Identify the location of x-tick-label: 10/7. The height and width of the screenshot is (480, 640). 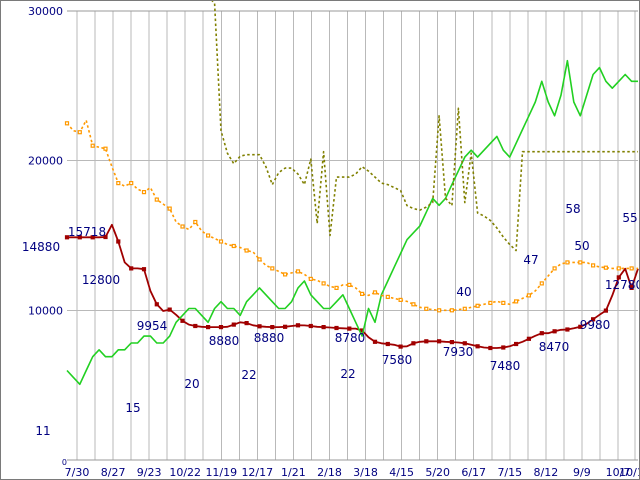
(618, 472).